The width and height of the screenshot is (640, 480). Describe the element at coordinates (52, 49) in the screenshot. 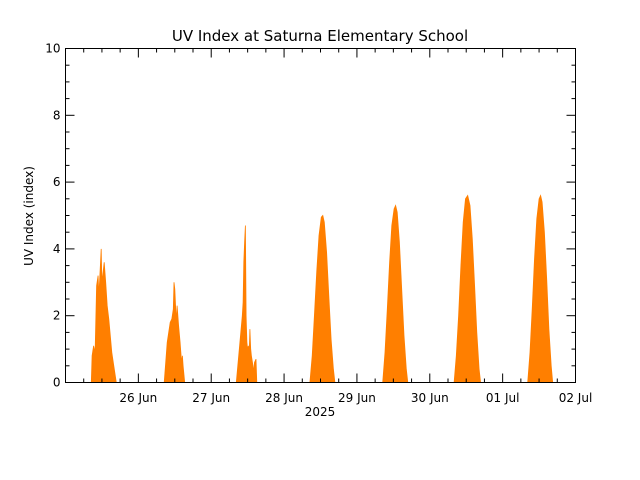

I see `y-tick-label: 10` at that location.